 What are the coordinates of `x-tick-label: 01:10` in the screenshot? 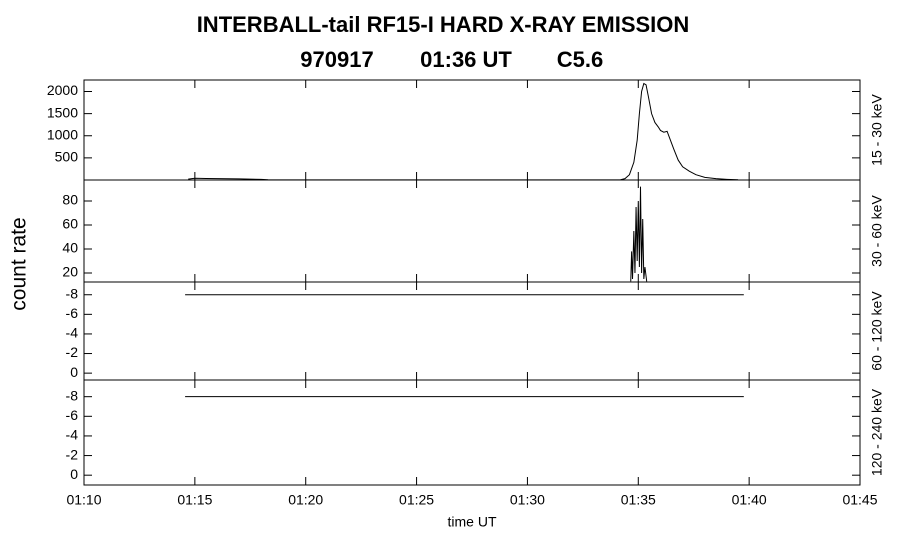 It's located at (83, 500).